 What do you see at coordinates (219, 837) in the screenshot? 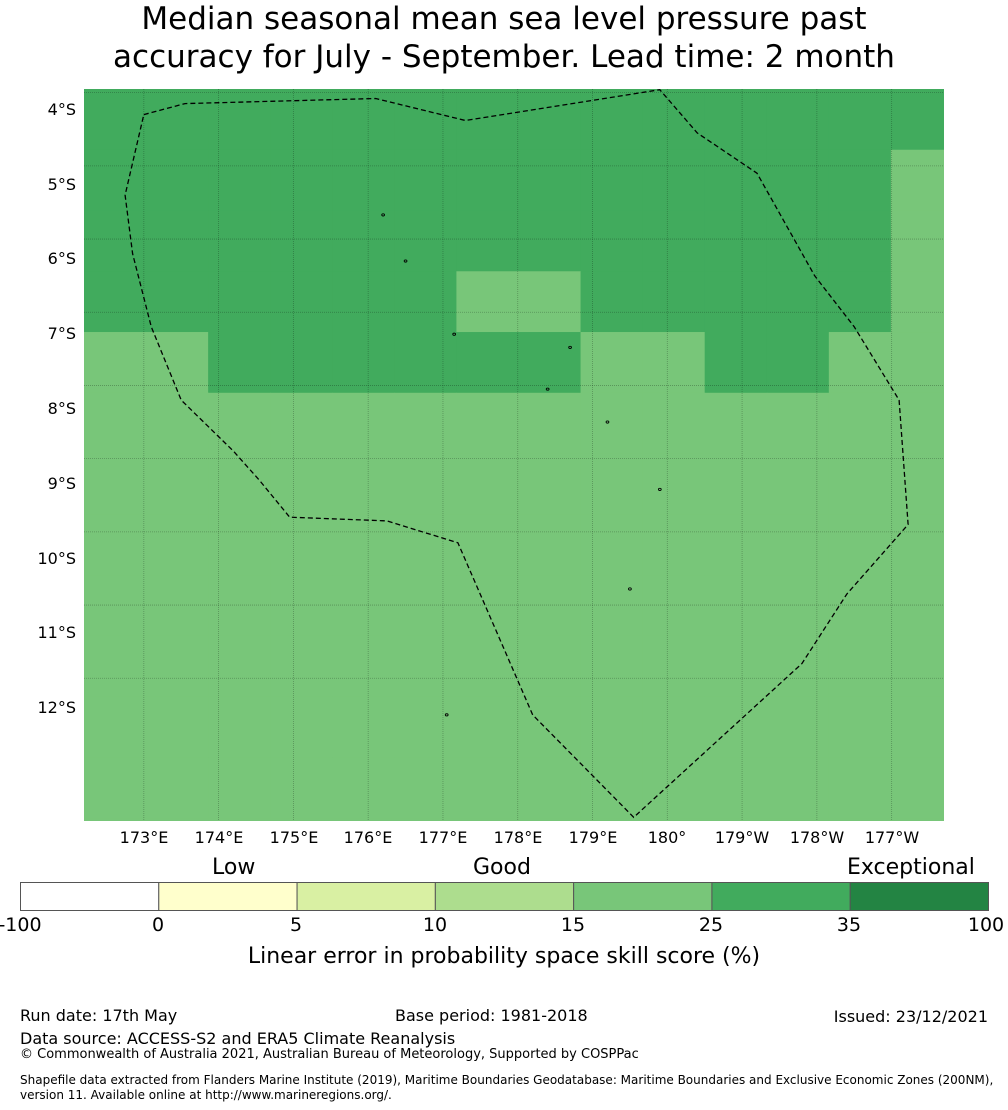
I see `lon-label: 174°E` at bounding box center [219, 837].